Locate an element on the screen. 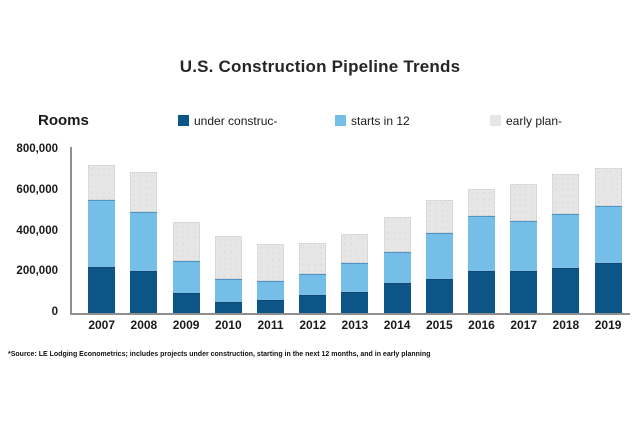  legend-swatch-starts-in-12-icon is located at coordinates (340, 120).